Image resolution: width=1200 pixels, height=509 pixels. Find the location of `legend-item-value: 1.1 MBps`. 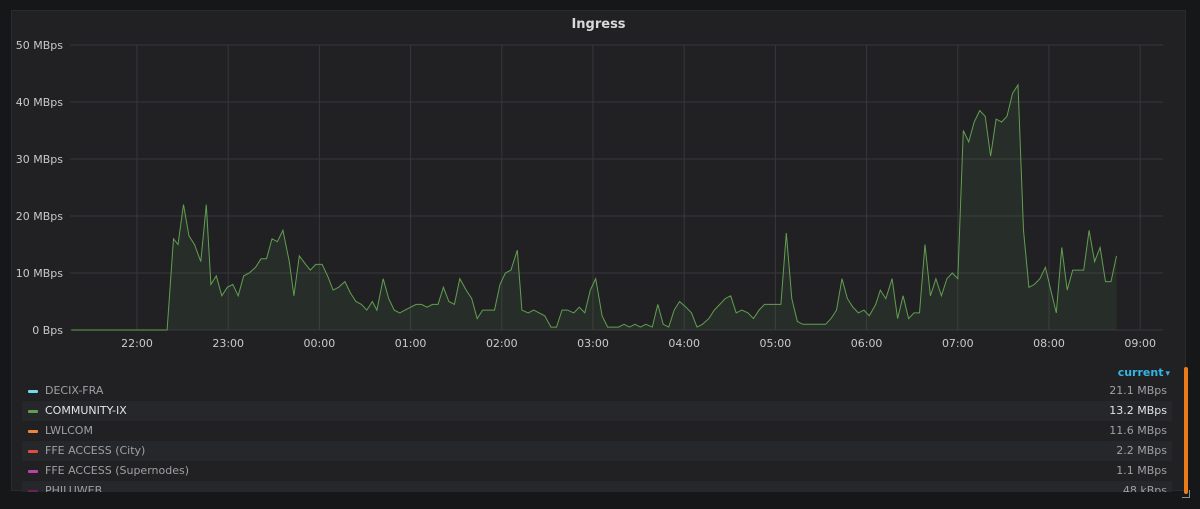

legend-item-value: 1.1 MBps is located at coordinates (1141, 470).